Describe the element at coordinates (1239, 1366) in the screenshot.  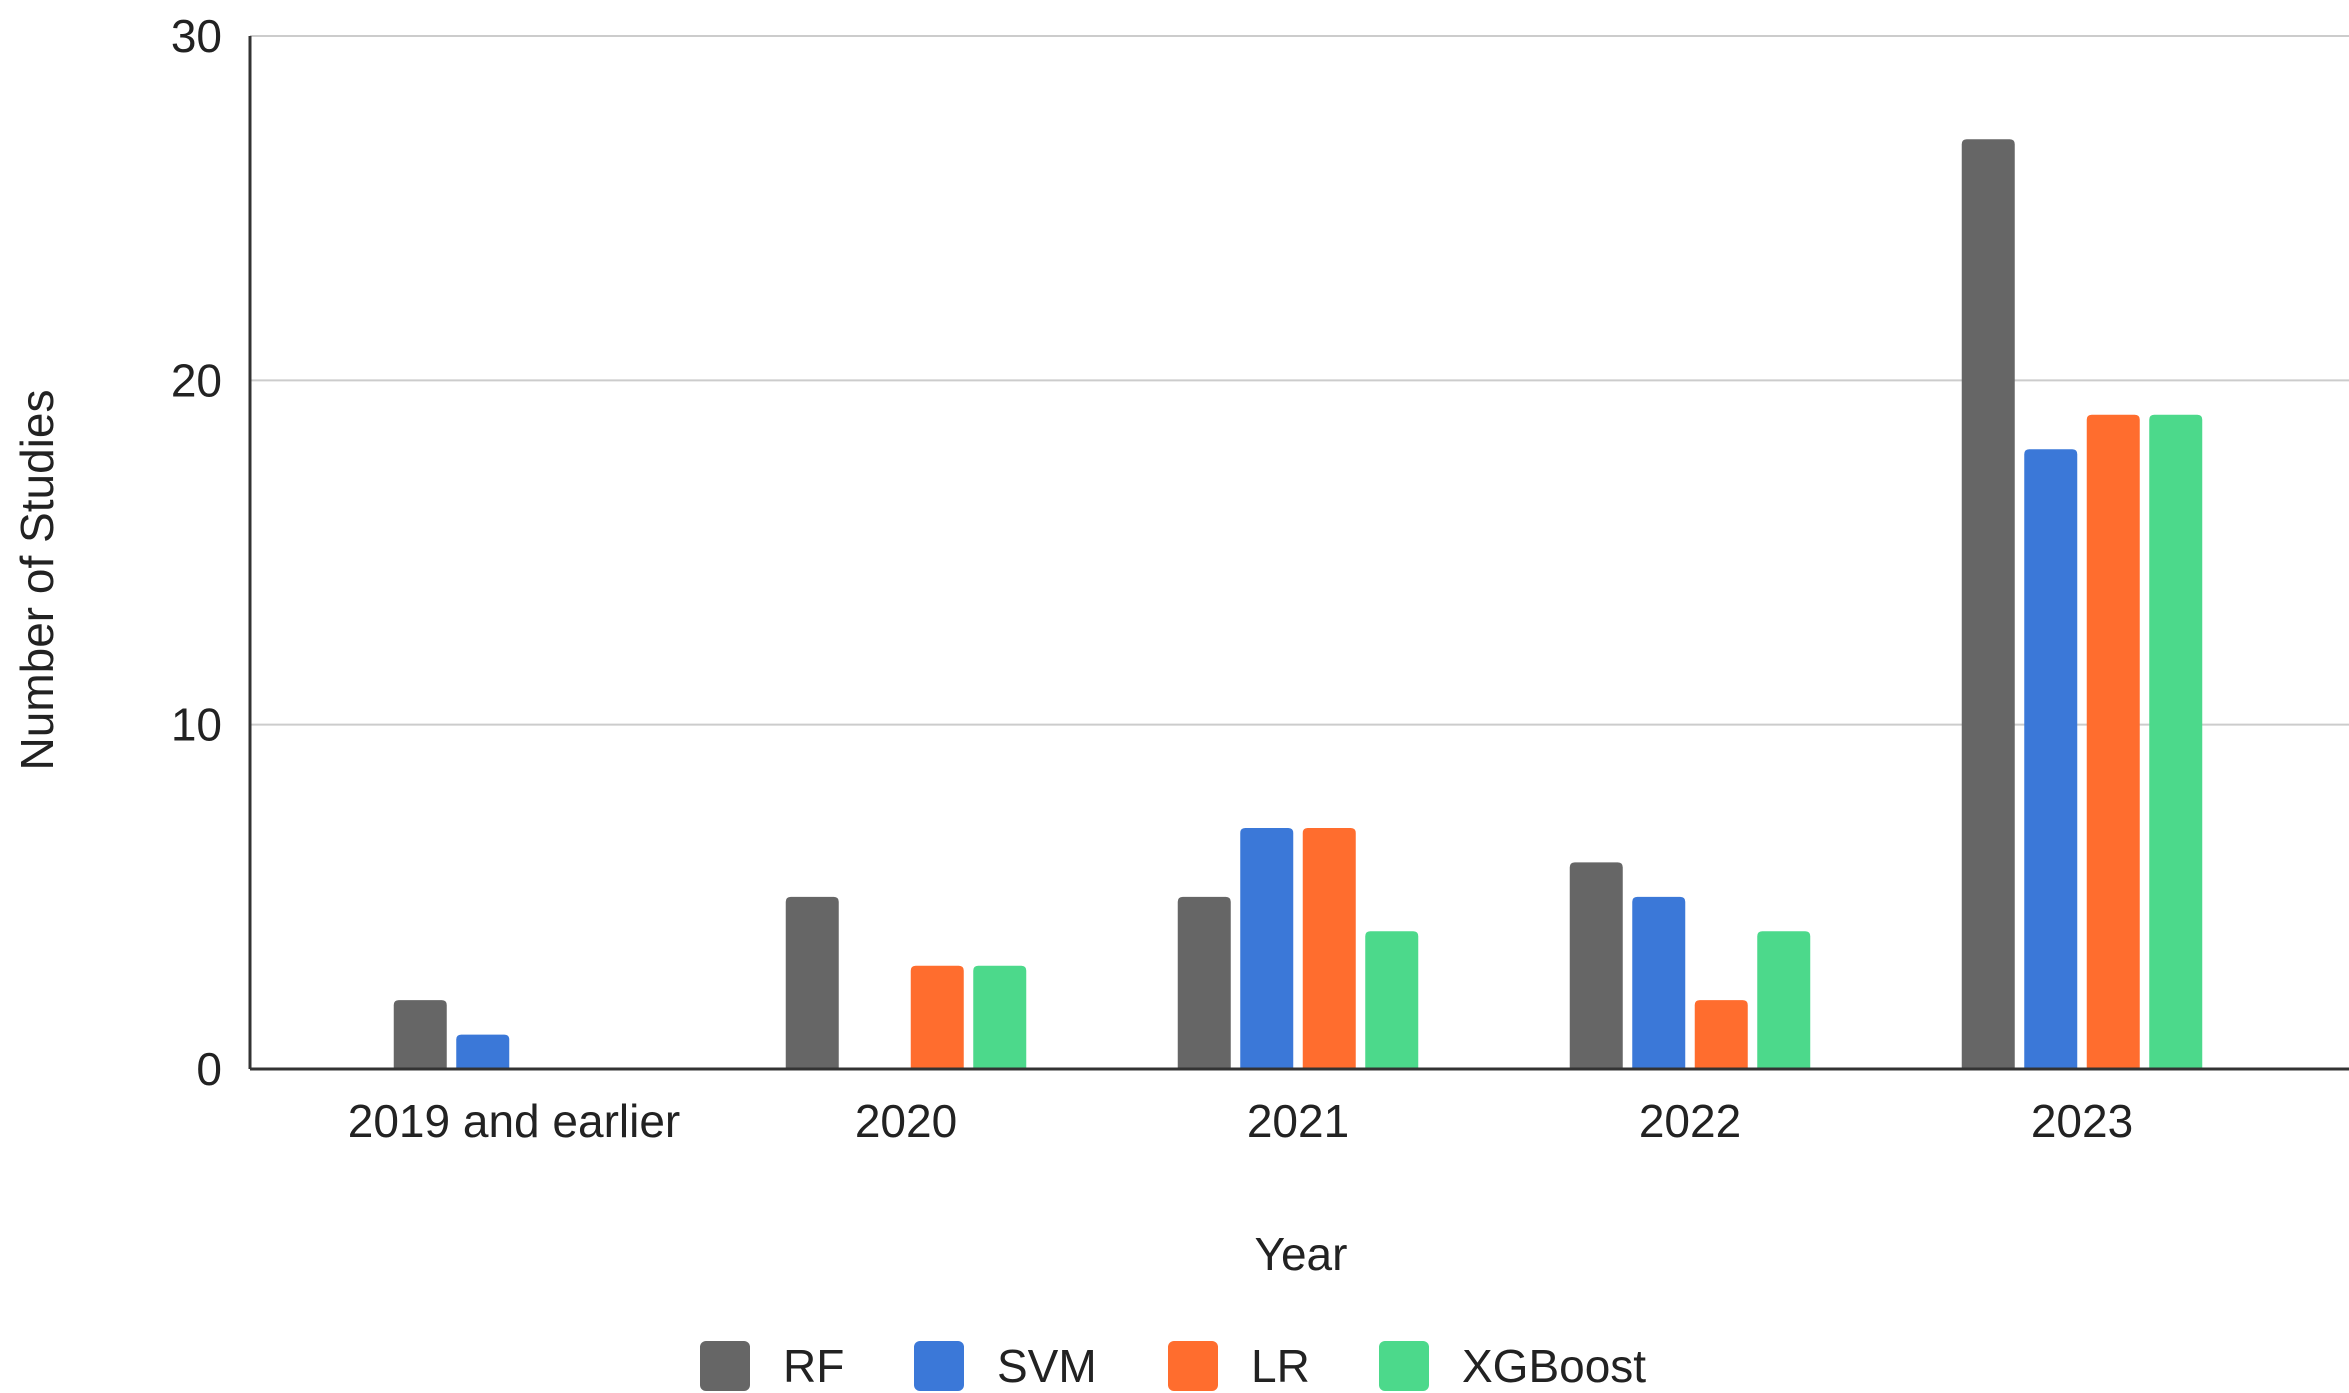
I see `legend-item-lr: LR` at that location.